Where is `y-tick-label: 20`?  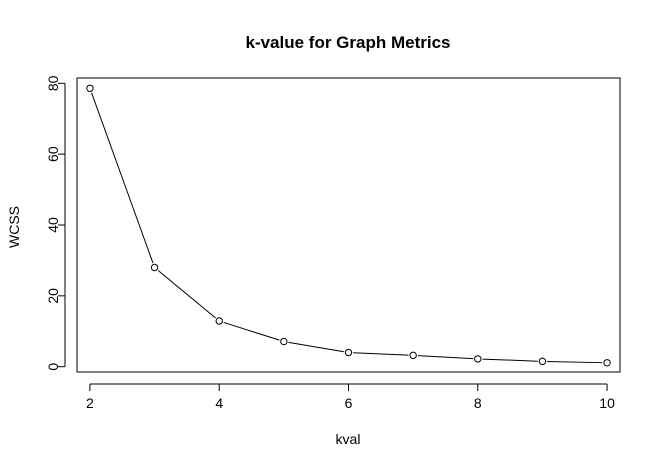
y-tick-label: 20 is located at coordinates (53, 296).